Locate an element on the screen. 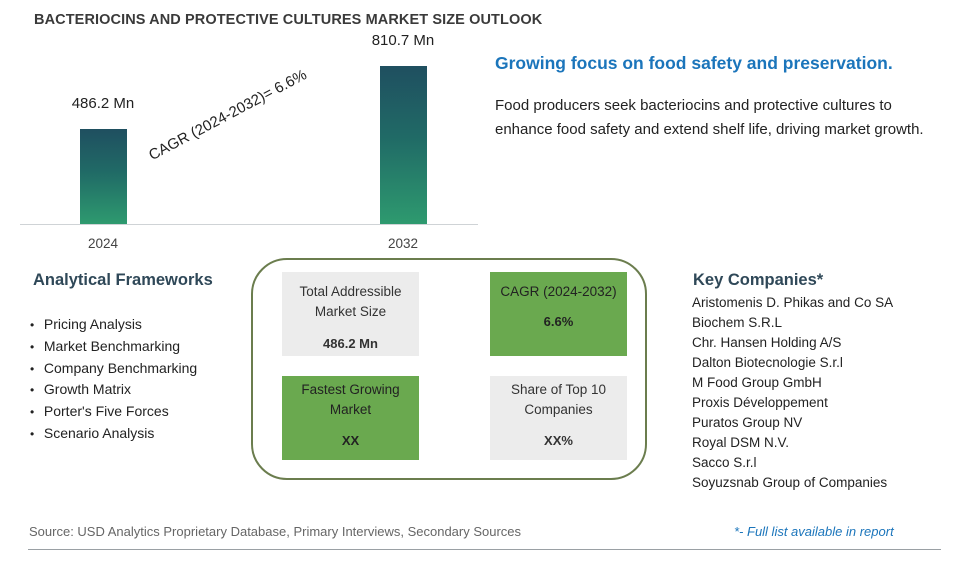 The width and height of the screenshot is (969, 574). list-item: Sacco S.r.l is located at coordinates (724, 462).